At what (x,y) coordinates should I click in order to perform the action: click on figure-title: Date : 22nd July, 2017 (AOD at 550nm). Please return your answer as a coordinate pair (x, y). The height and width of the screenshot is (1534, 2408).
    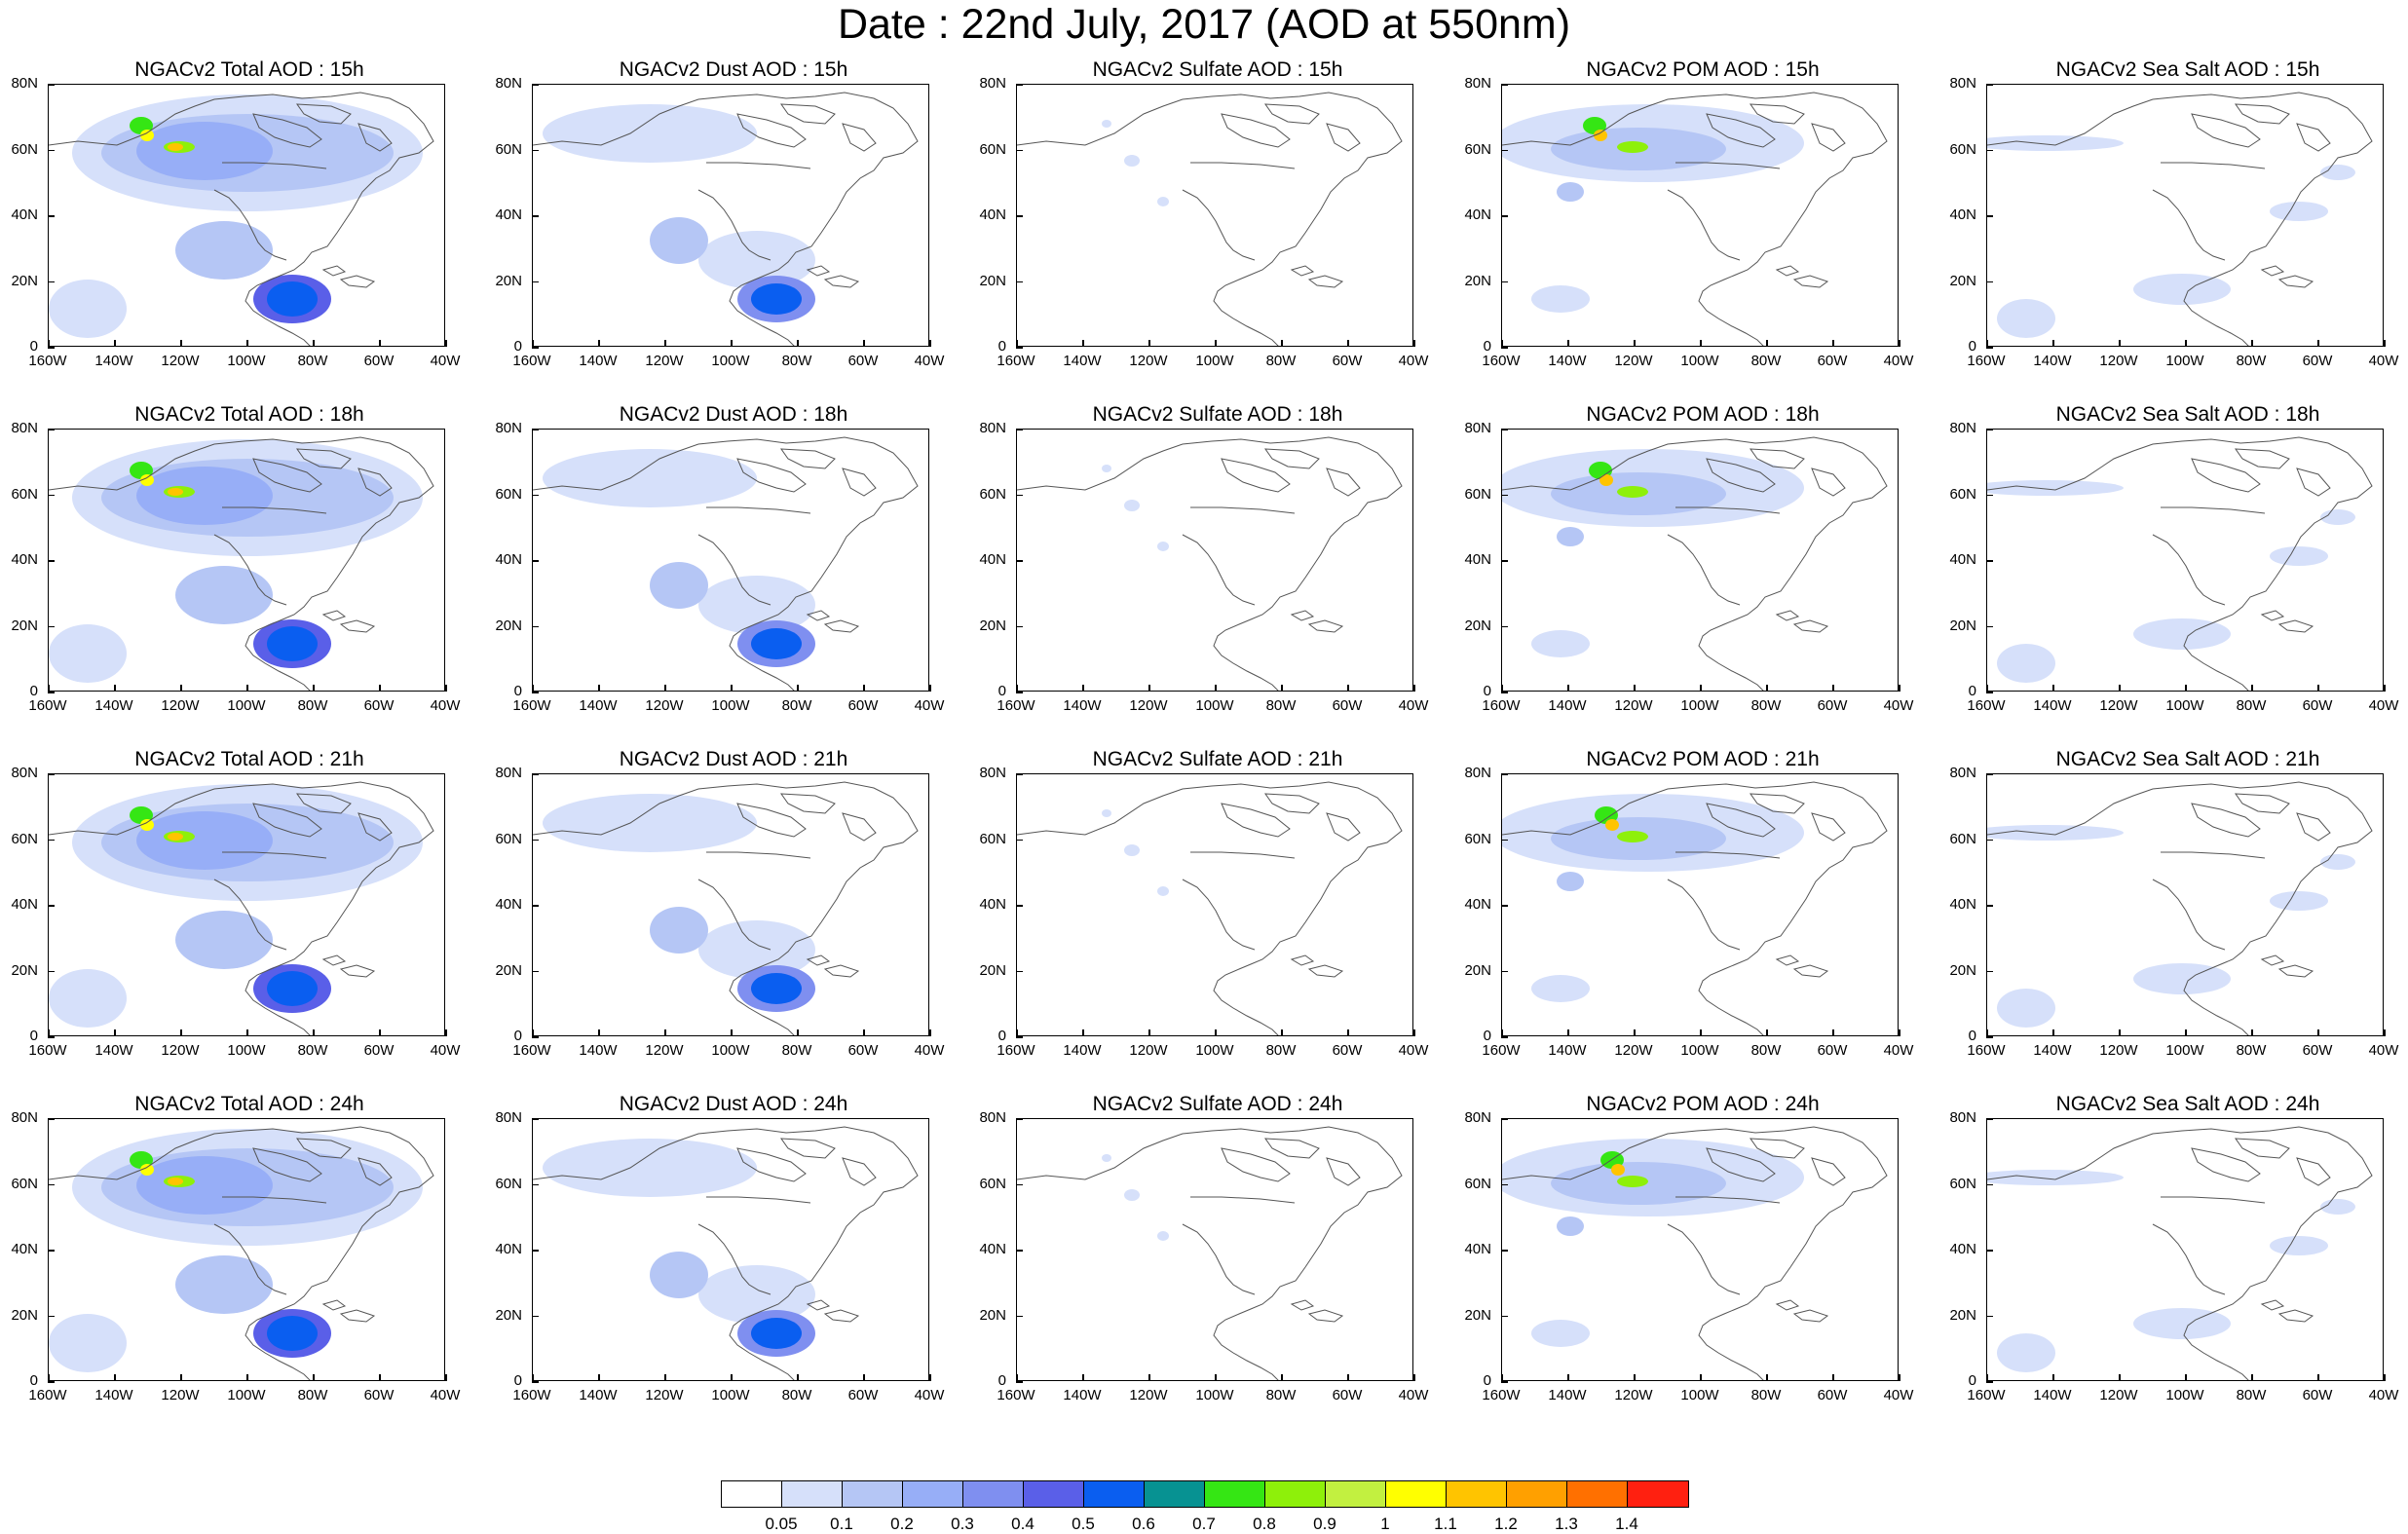
    Looking at the image, I should click on (1204, 24).